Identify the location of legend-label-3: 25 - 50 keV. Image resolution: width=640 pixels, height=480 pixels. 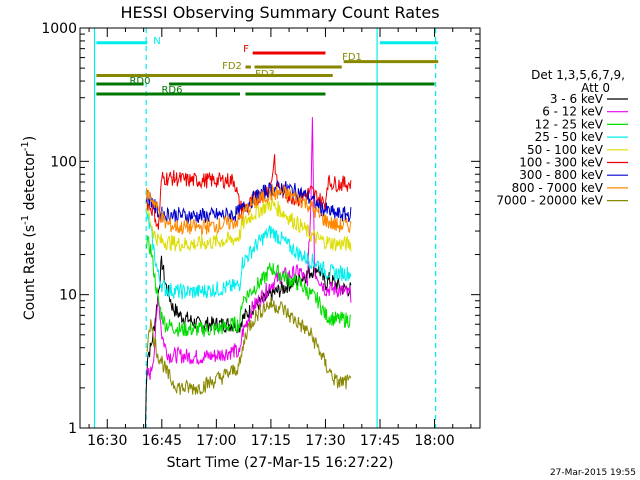
(569, 137).